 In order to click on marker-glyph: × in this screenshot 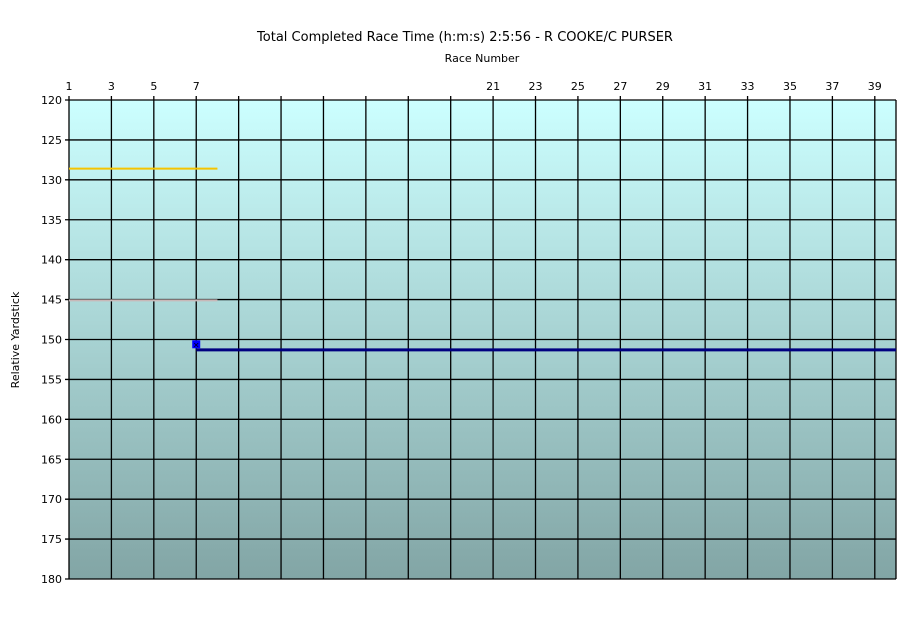, I will do `click(196, 344)`.